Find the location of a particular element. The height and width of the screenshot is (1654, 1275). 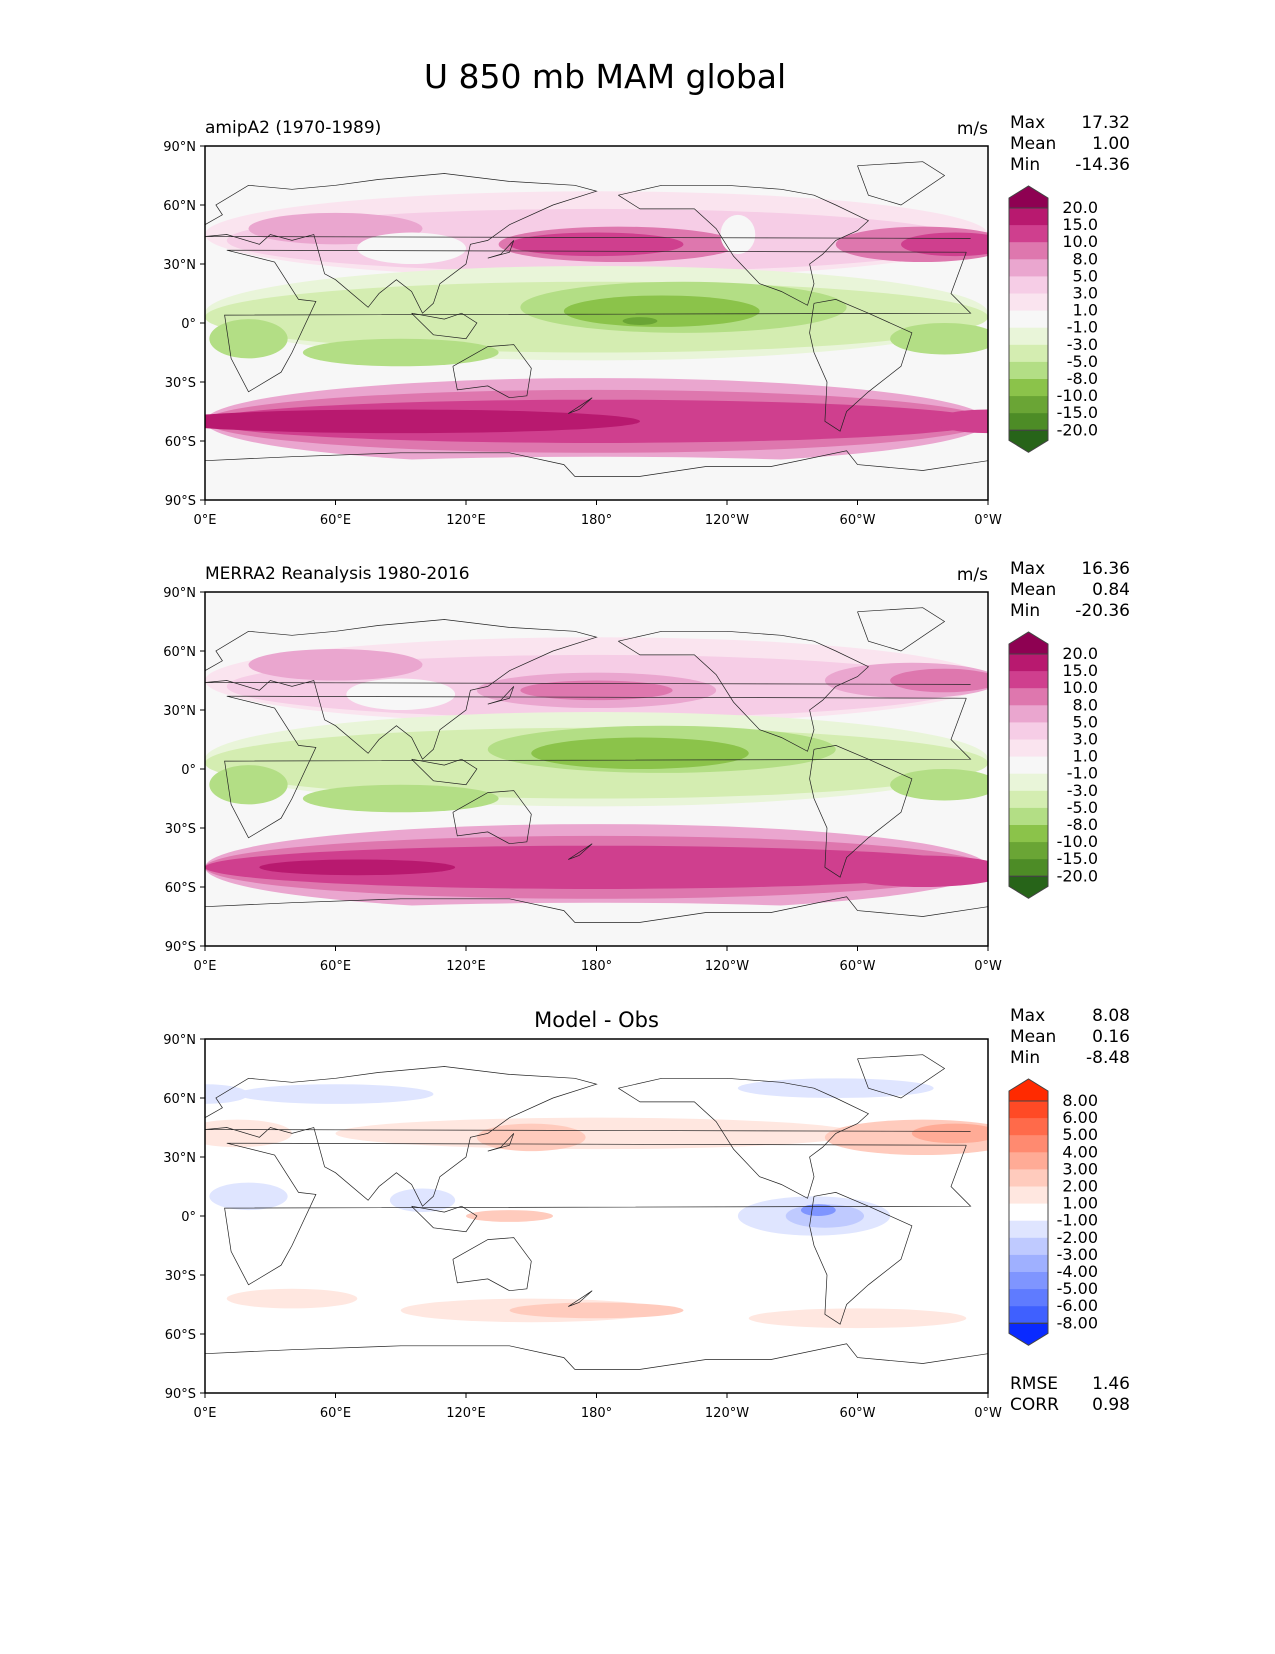

coastlines is located at coordinates (596, 765).